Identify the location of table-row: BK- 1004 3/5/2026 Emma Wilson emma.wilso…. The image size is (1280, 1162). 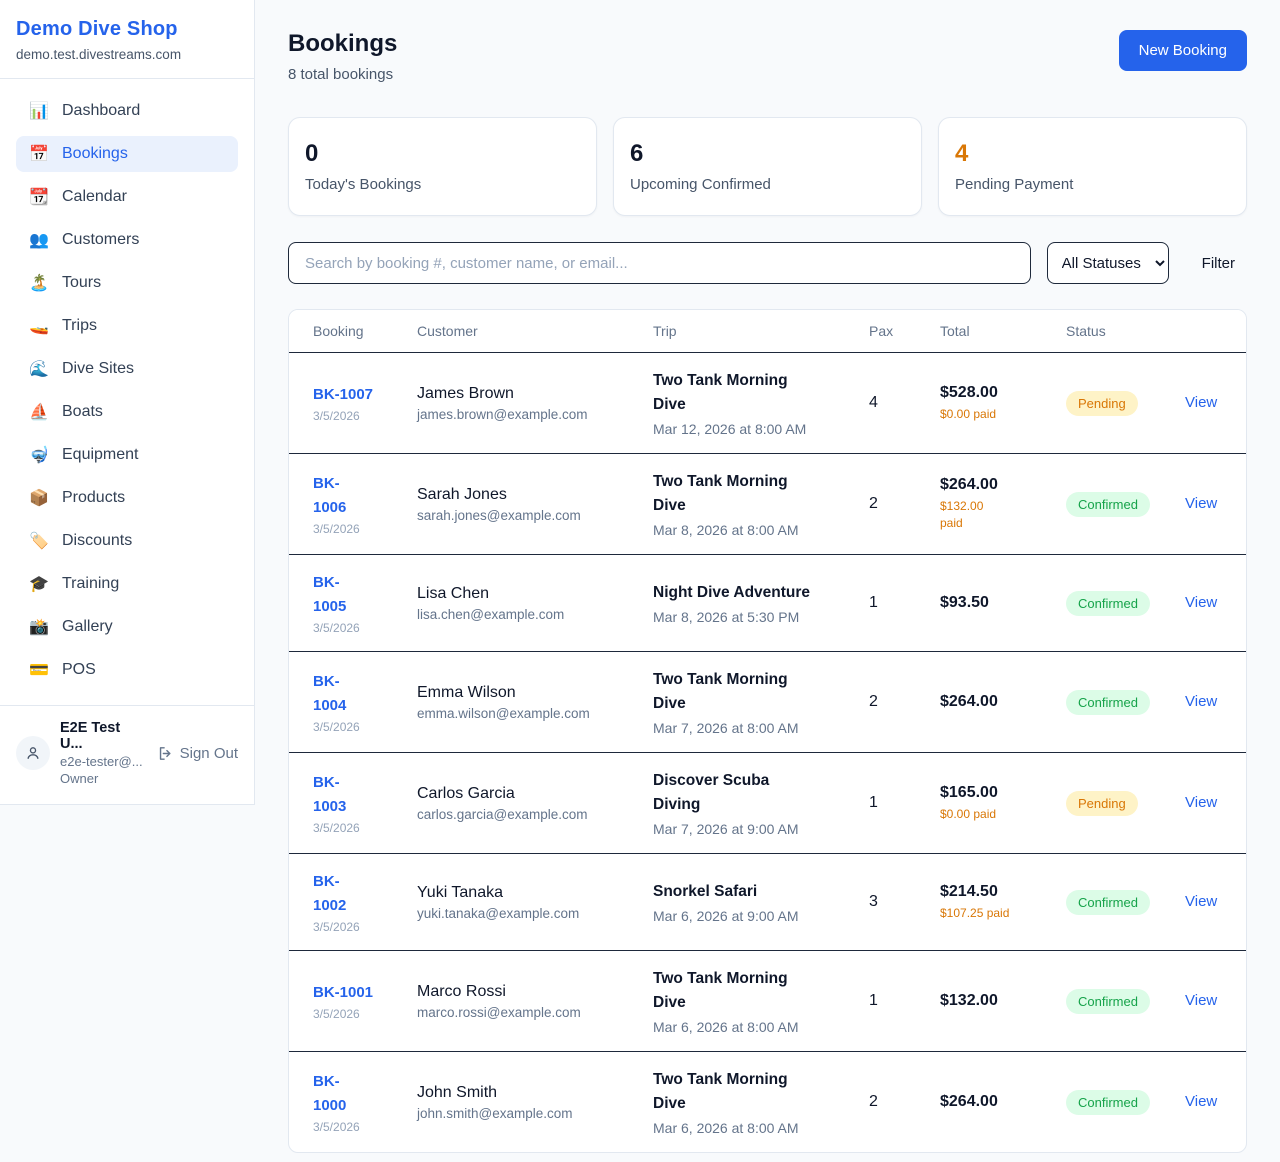
(767, 702).